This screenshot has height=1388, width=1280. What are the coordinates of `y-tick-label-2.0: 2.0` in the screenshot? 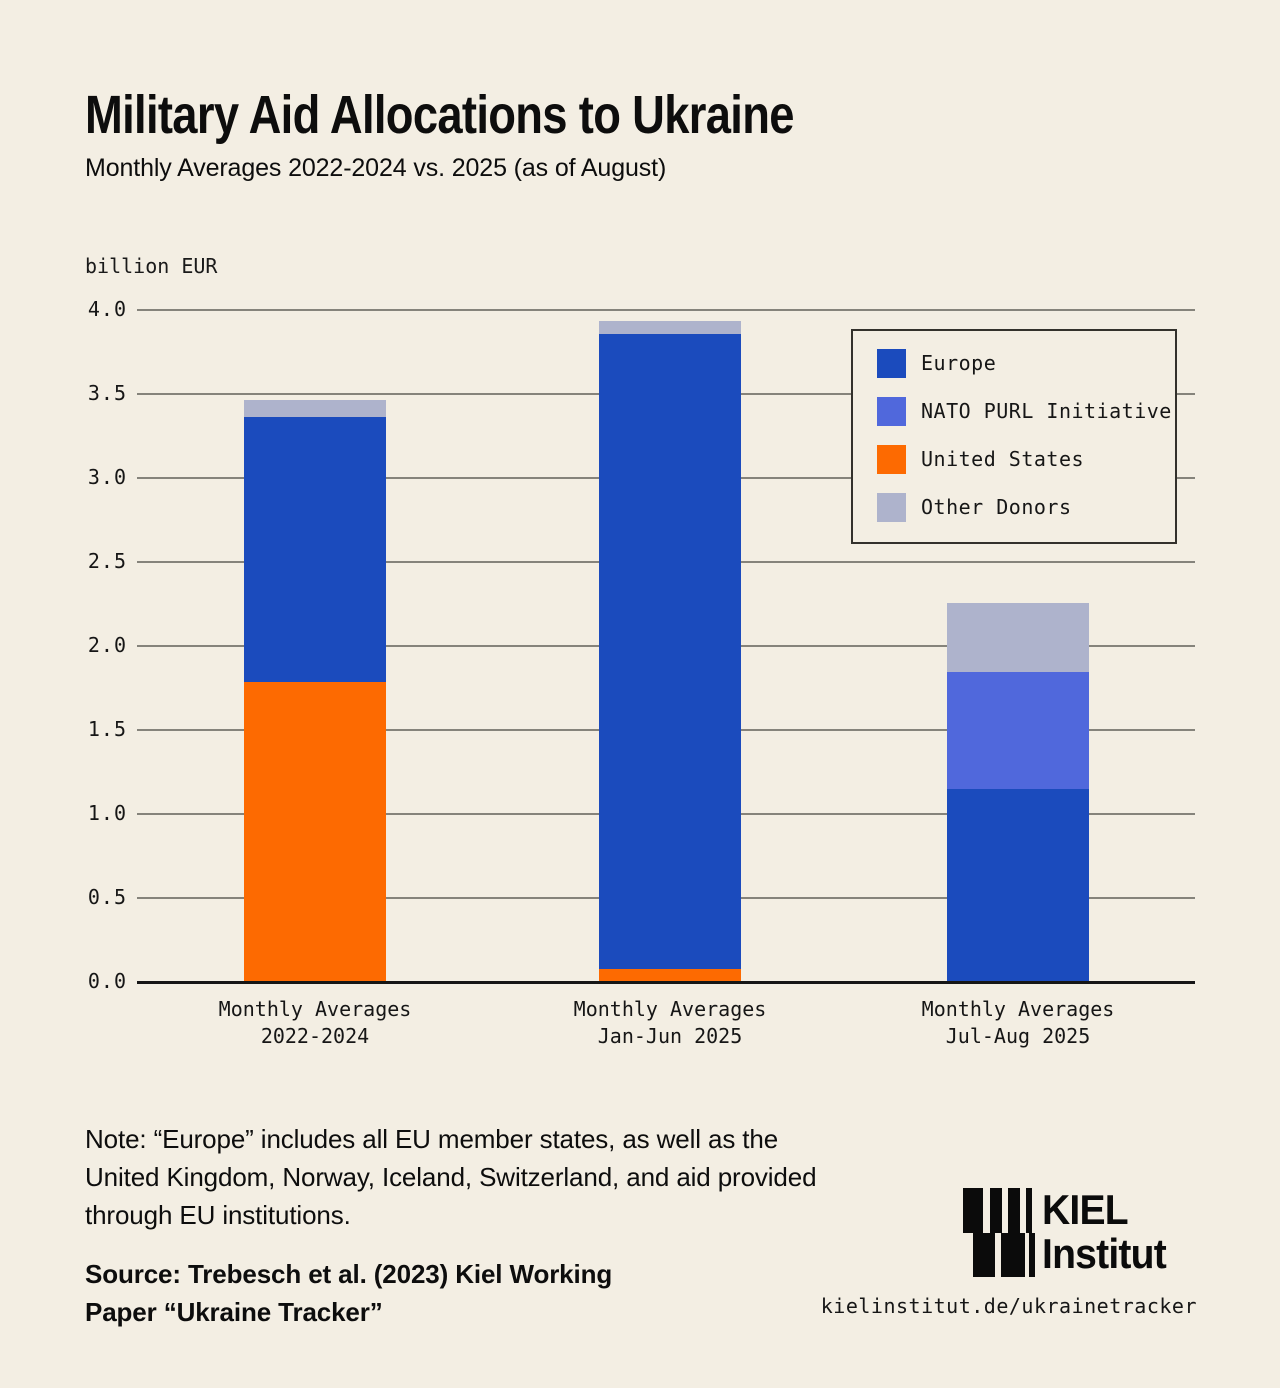 It's located at (107, 645).